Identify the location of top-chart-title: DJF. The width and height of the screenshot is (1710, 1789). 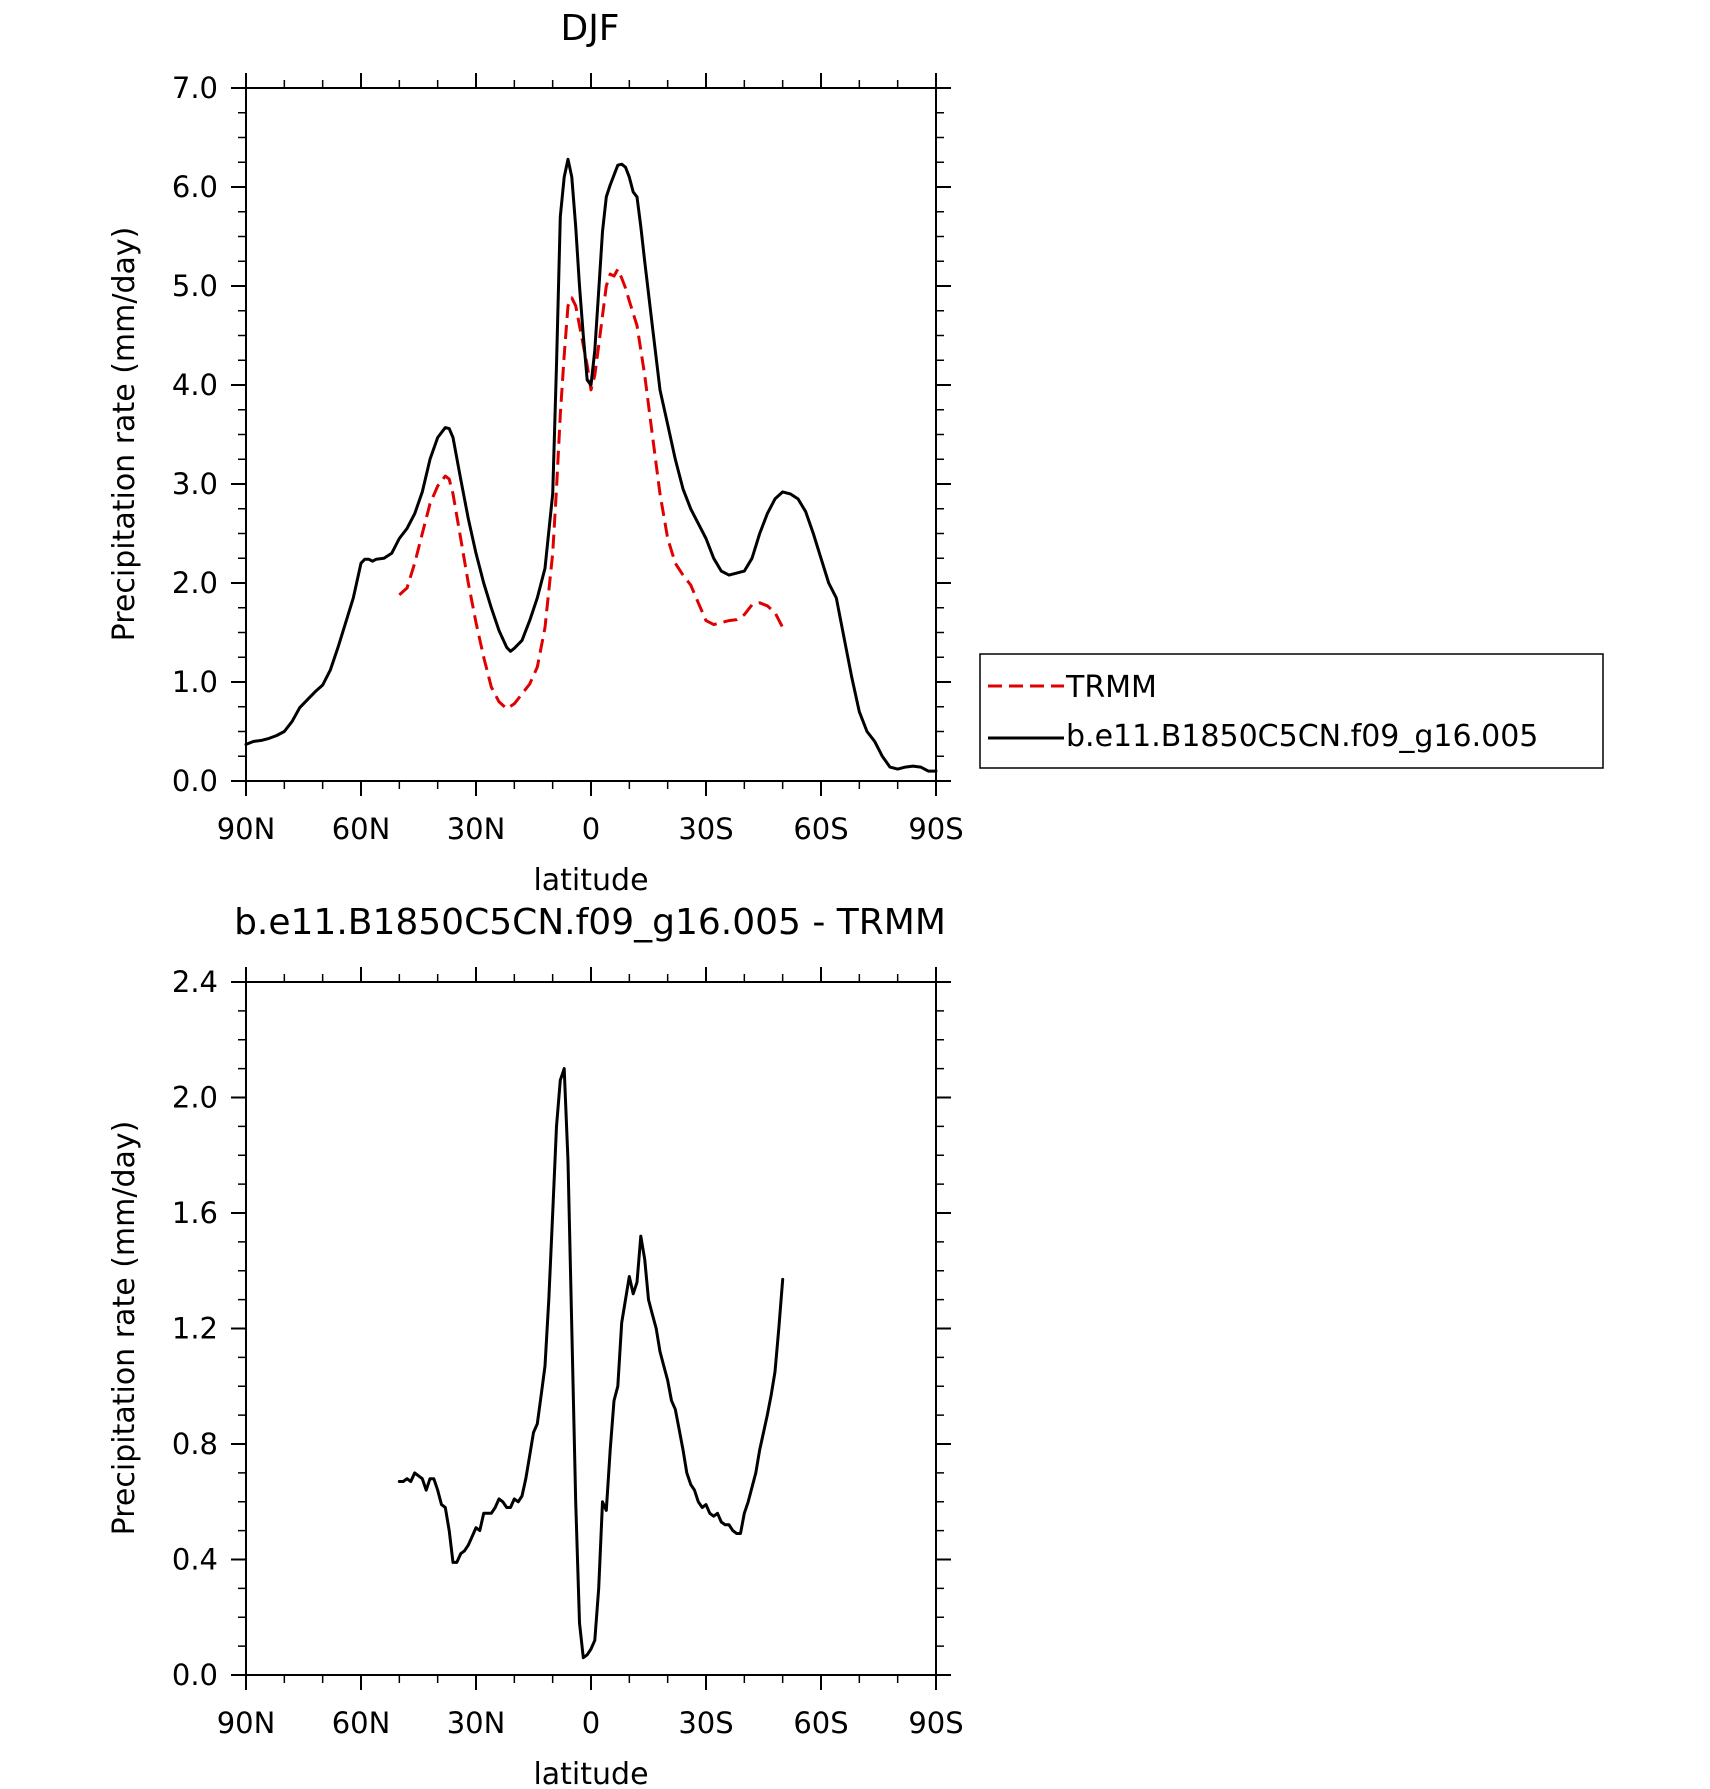
(589, 28).